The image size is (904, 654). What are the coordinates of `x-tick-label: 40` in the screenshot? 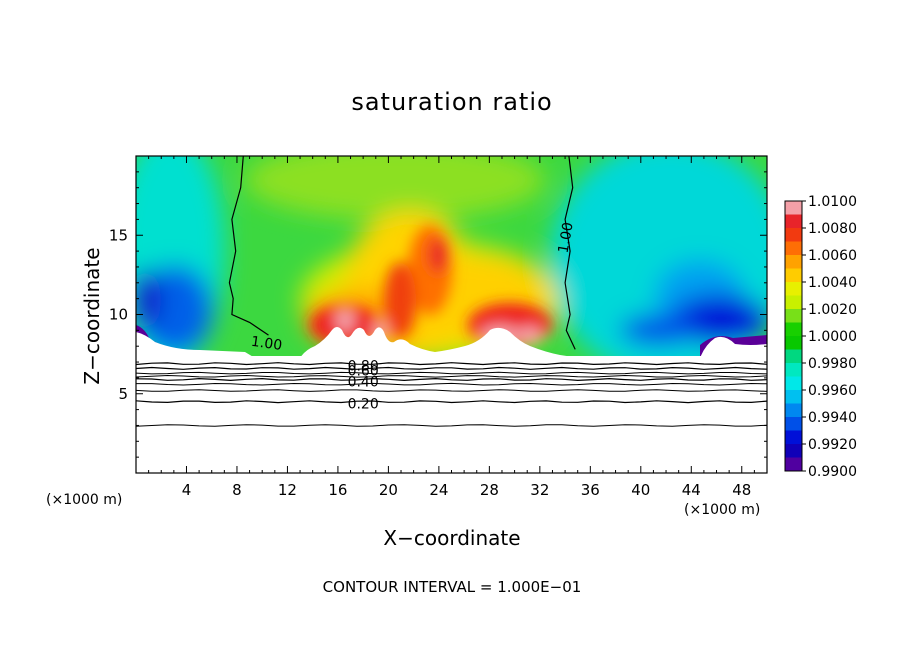 It's located at (640, 490).